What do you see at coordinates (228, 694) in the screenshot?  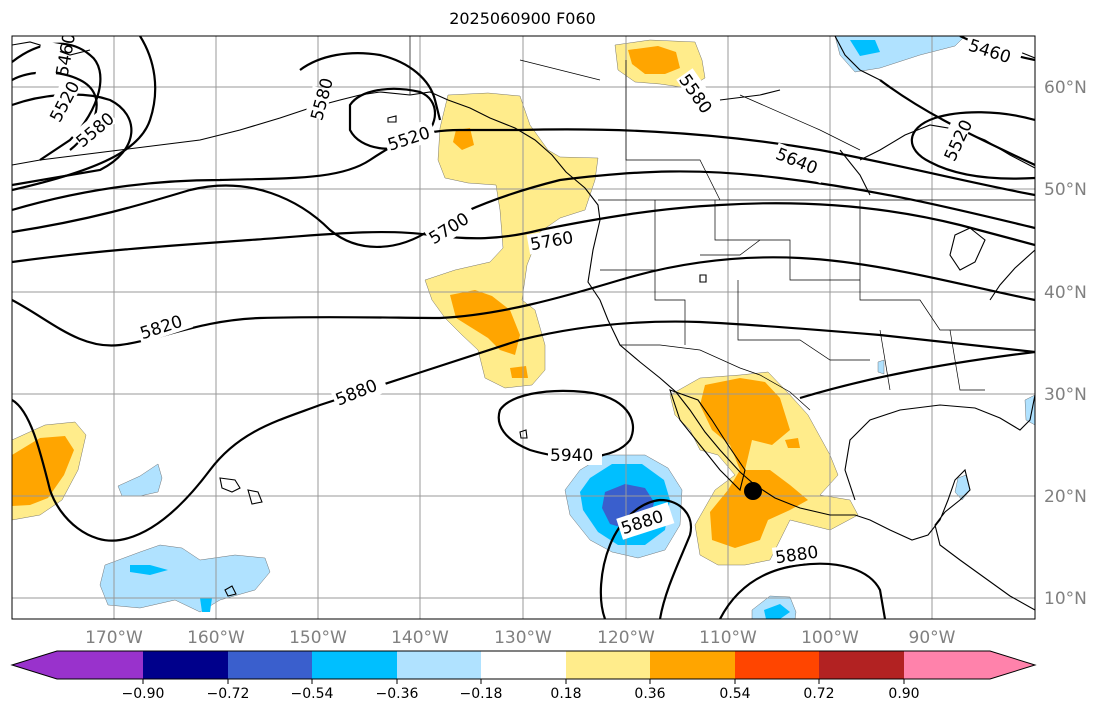 I see `colorbar-tick: −0.72` at bounding box center [228, 694].